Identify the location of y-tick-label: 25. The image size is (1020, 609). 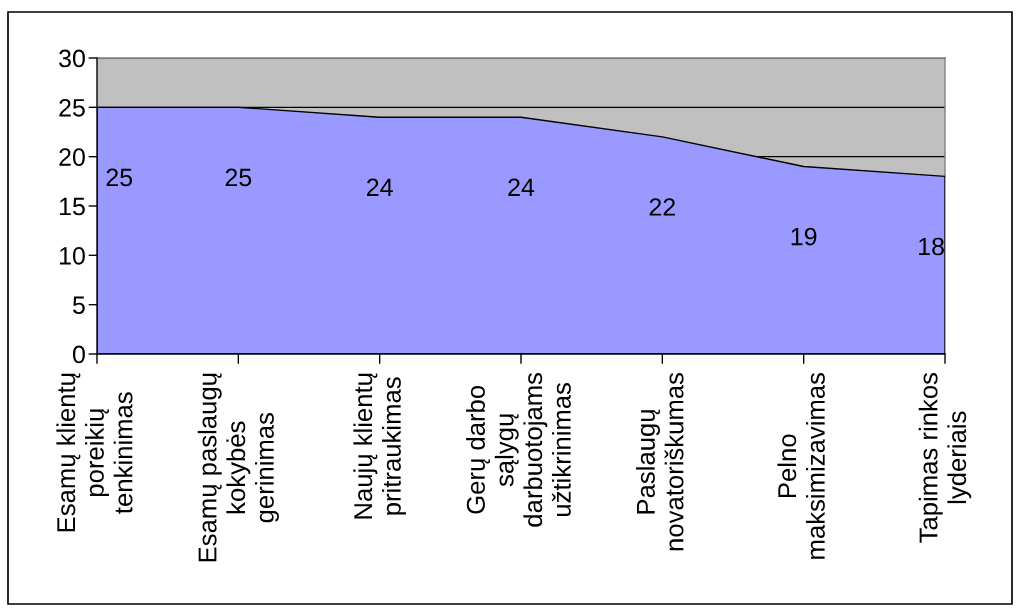
(72, 107).